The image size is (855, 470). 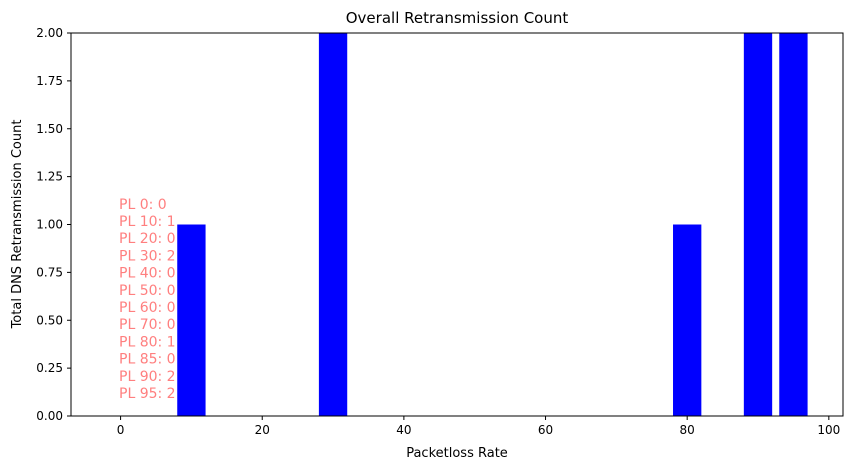 I want to click on annotation-label: PL 0: 0, so click(x=143, y=205).